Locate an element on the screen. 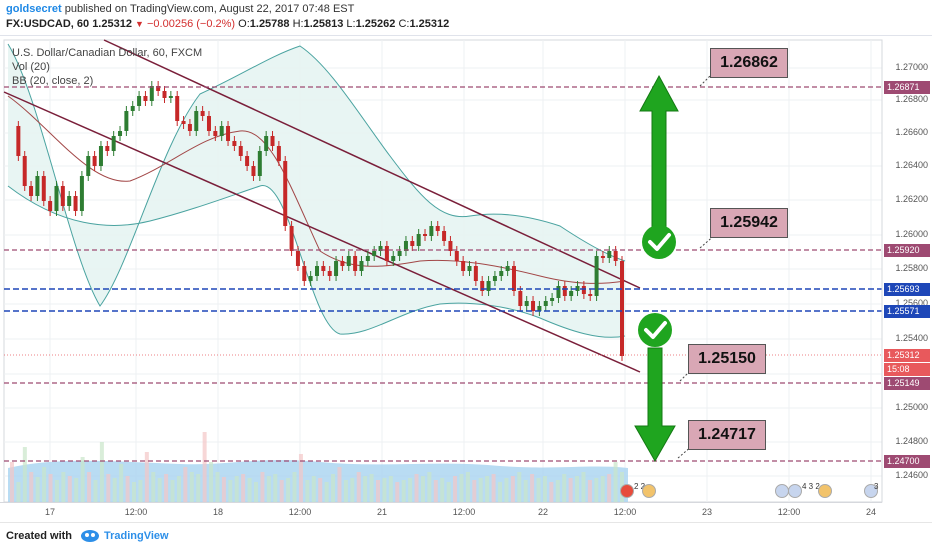 This screenshot has height=550, width=932. callout-upper: 1.25942 is located at coordinates (749, 223).